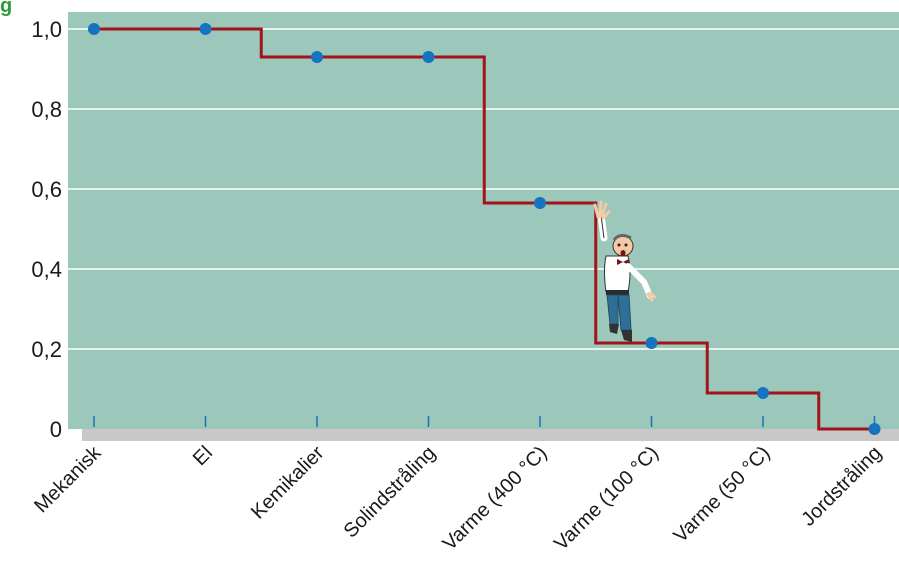 The height and width of the screenshot is (585, 899). I want to click on y-tick-label: 0,8, so click(46, 109).